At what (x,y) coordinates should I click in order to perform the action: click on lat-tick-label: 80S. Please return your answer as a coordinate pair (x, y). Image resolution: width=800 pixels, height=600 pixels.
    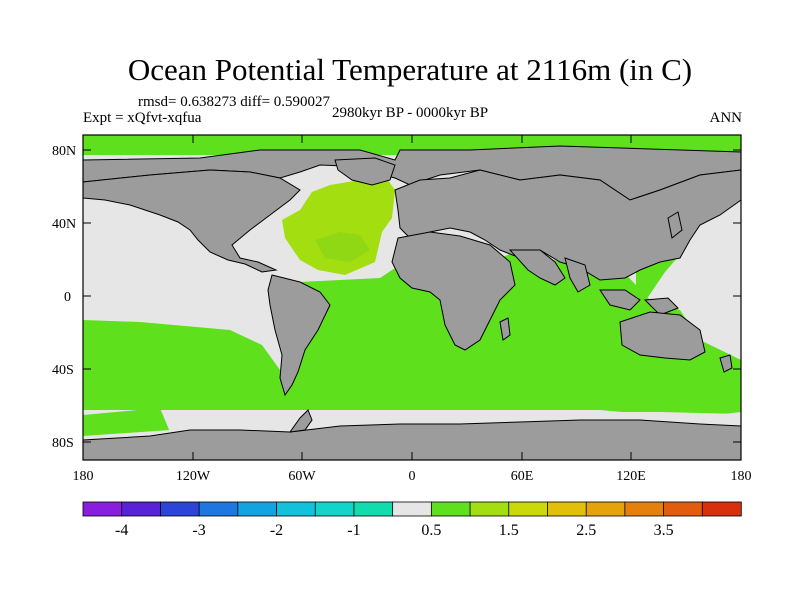
    Looking at the image, I should click on (63, 443).